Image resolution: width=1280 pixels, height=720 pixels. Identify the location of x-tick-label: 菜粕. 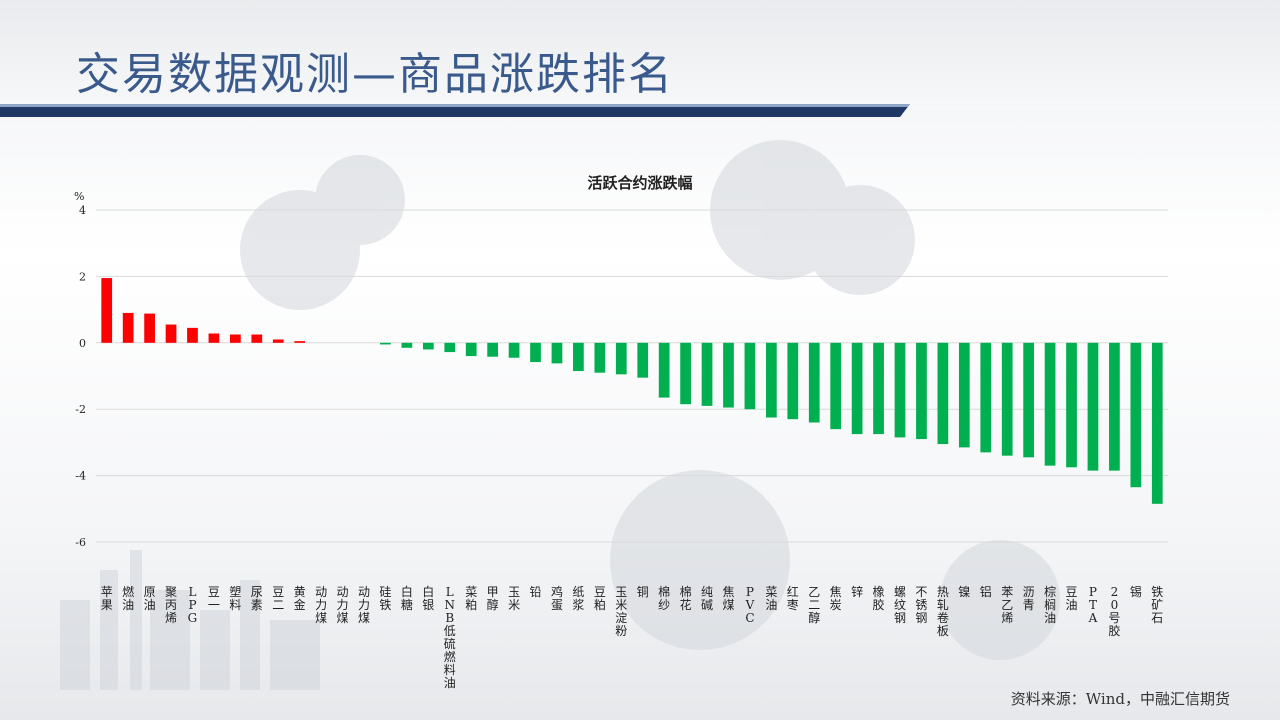
(471, 598).